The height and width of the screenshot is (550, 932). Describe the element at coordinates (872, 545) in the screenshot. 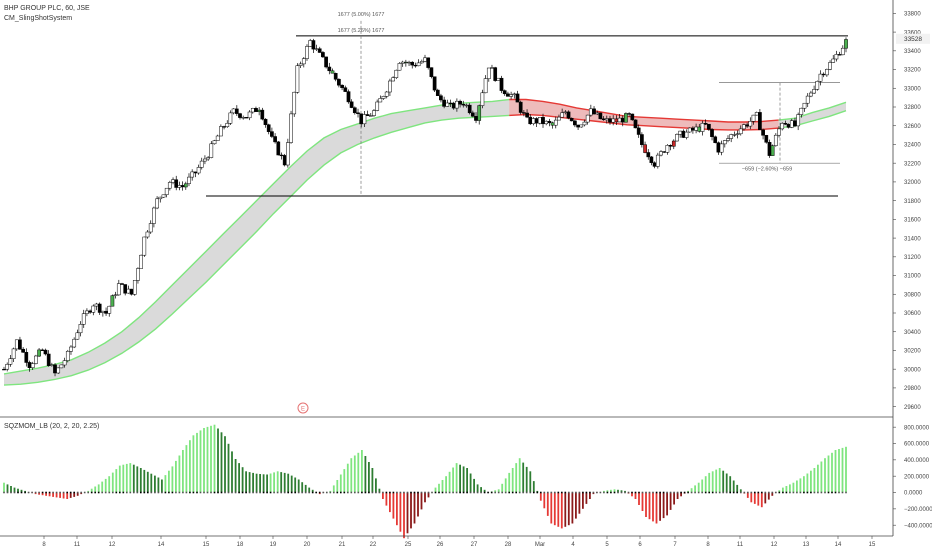

I see `time-tick-label: 15` at that location.